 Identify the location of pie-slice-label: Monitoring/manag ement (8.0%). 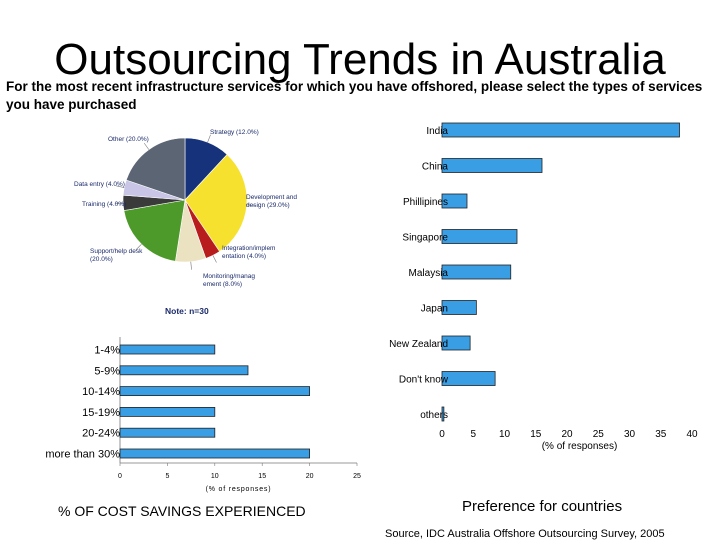
(229, 280).